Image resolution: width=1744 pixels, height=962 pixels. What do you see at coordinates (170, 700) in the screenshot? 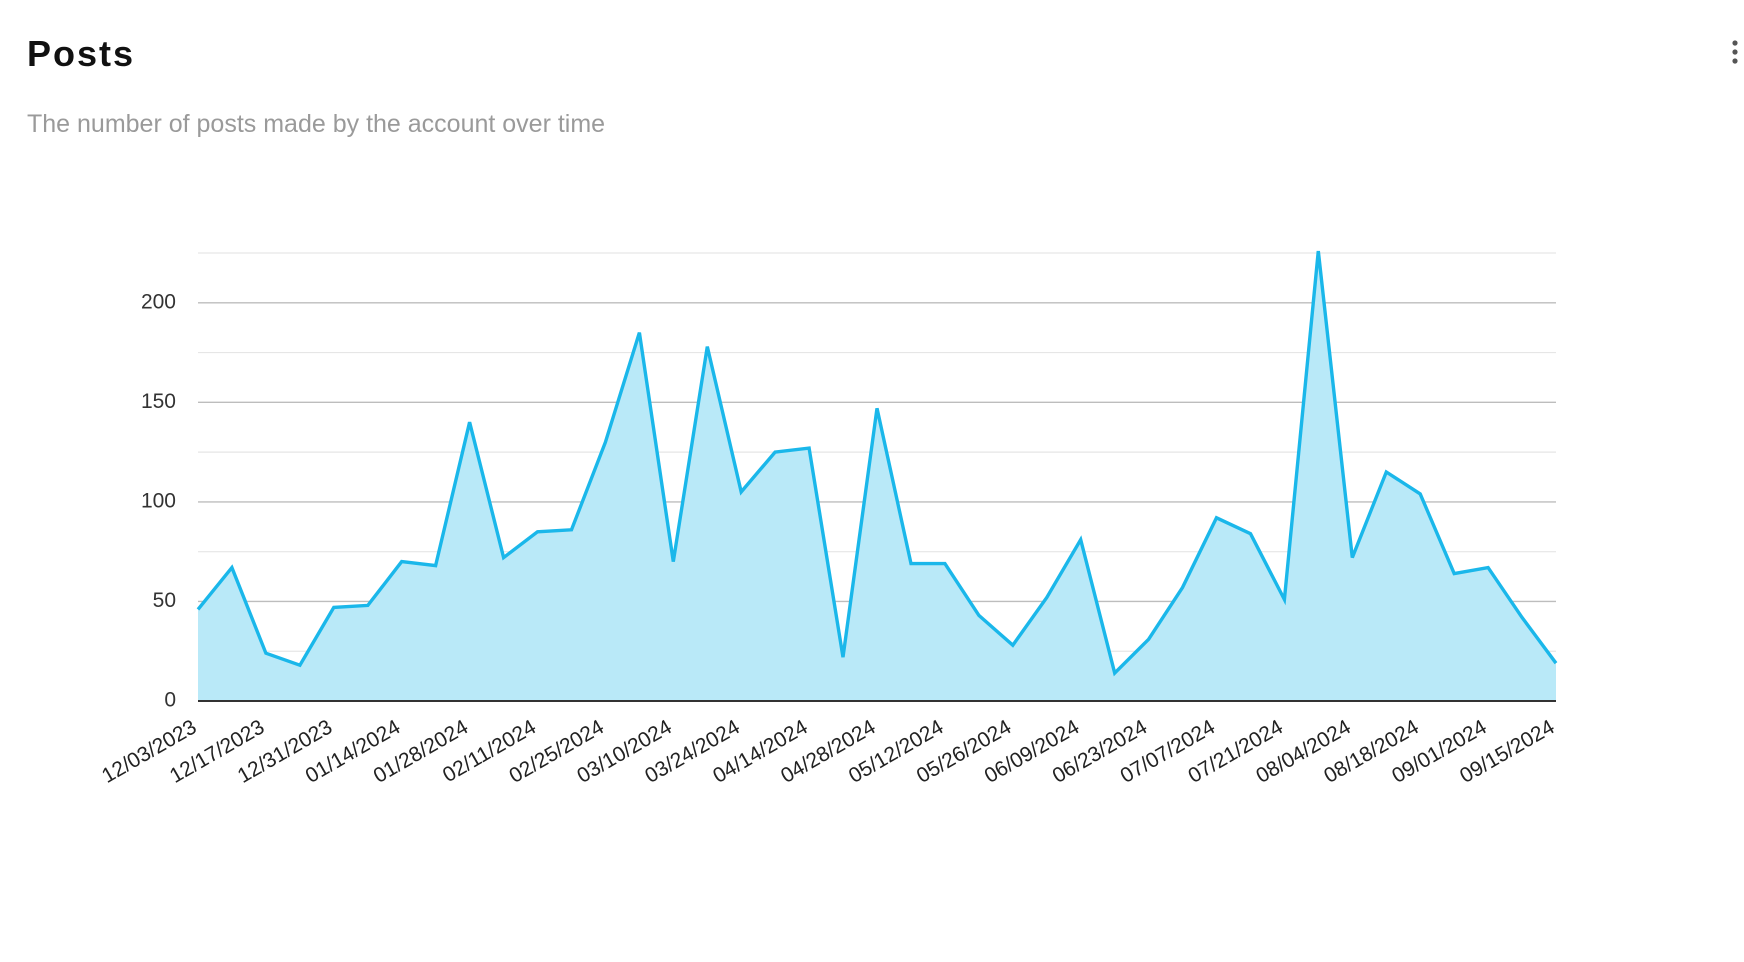
I see `y-tick-label: 0` at bounding box center [170, 700].